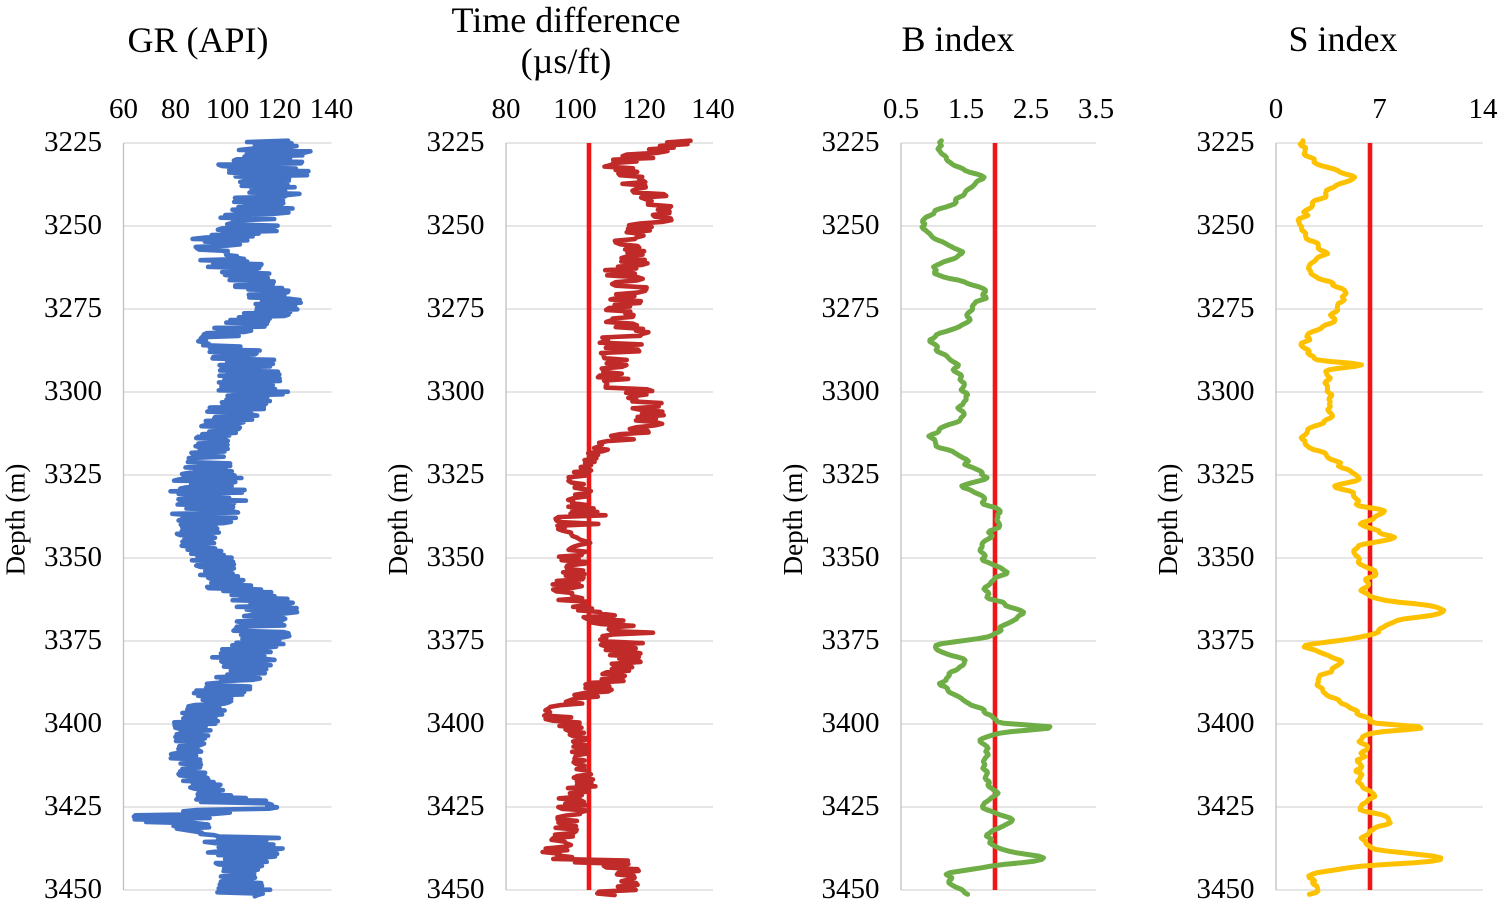 This screenshot has height=911, width=1500. I want to click on svg-text: 2.5, so click(1031, 109).